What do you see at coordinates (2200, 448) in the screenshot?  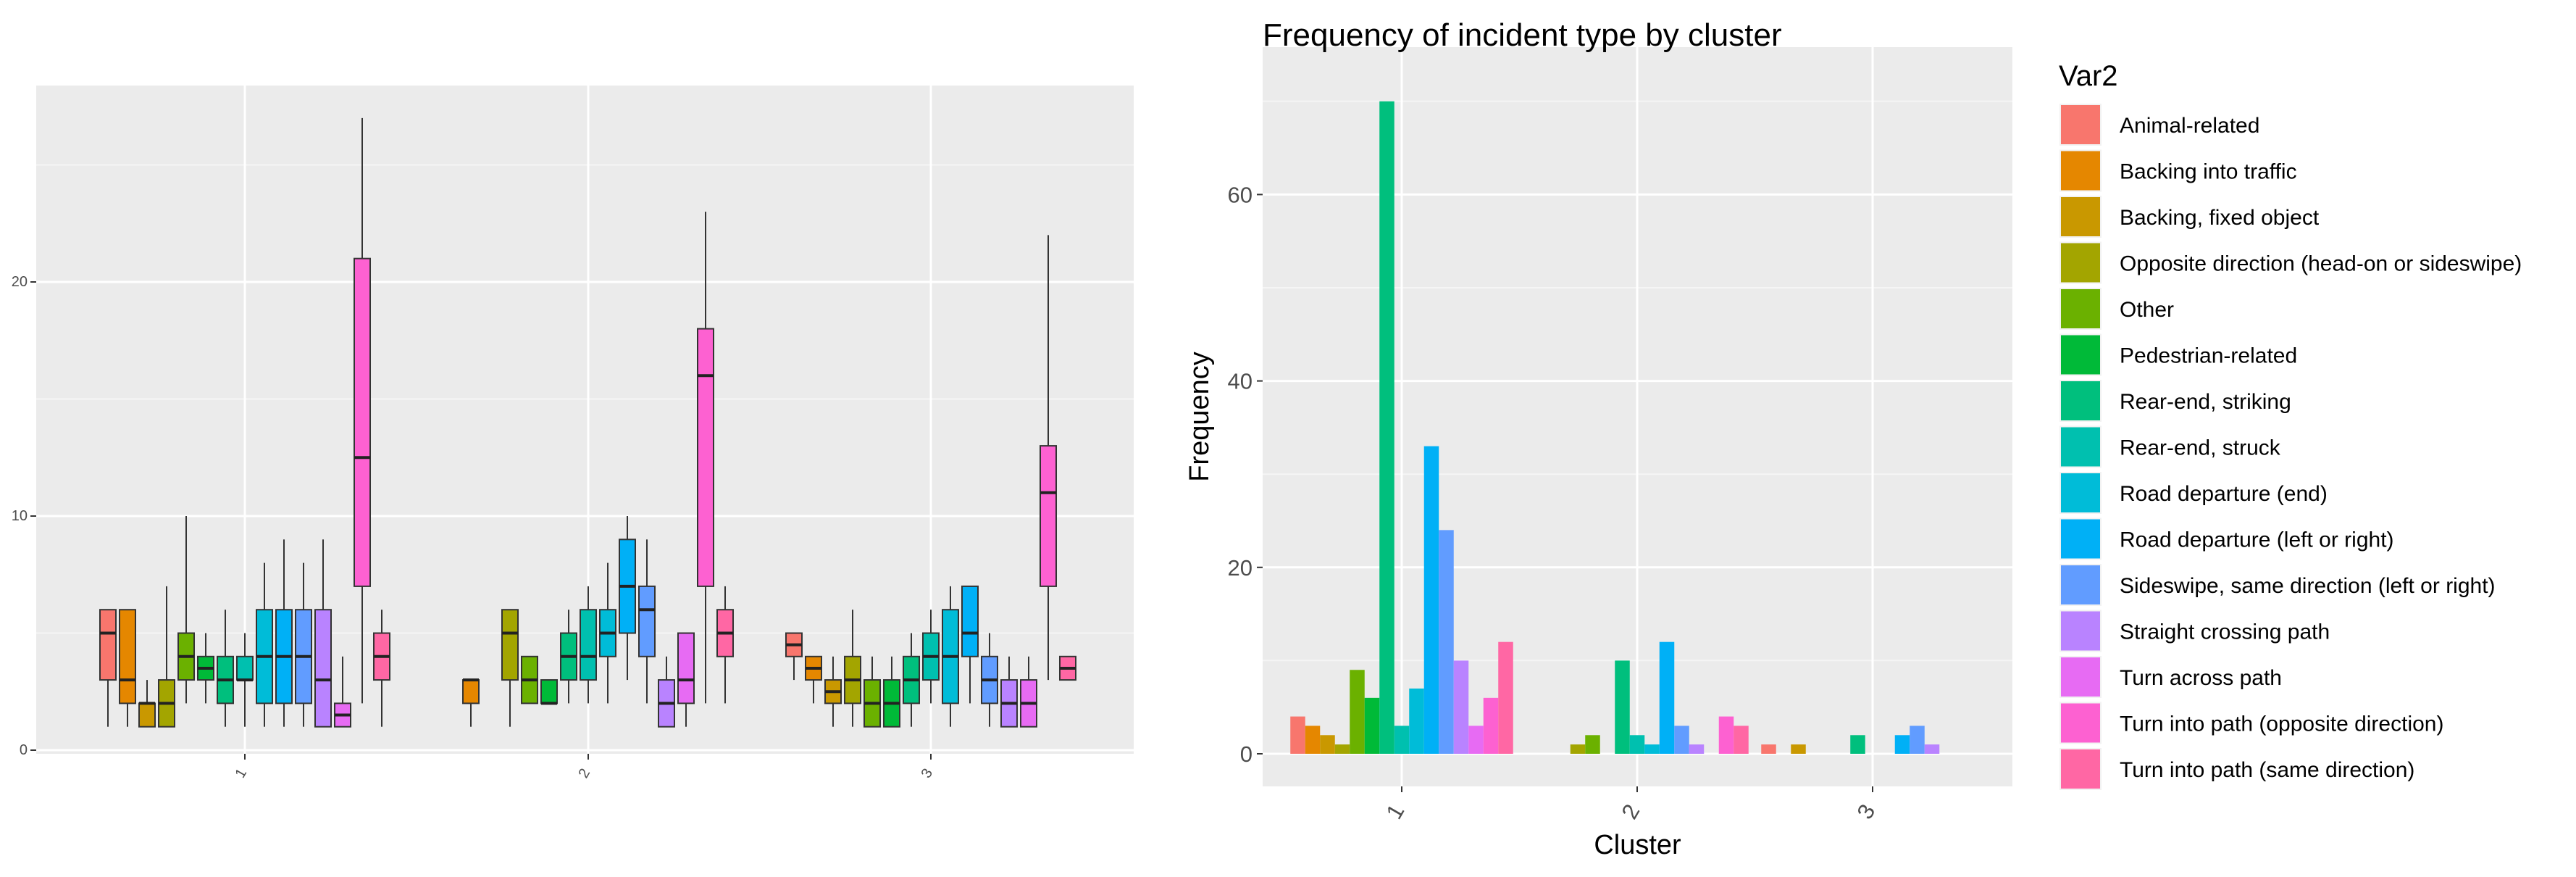 I see `legend-label: Rear-end, struck` at bounding box center [2200, 448].